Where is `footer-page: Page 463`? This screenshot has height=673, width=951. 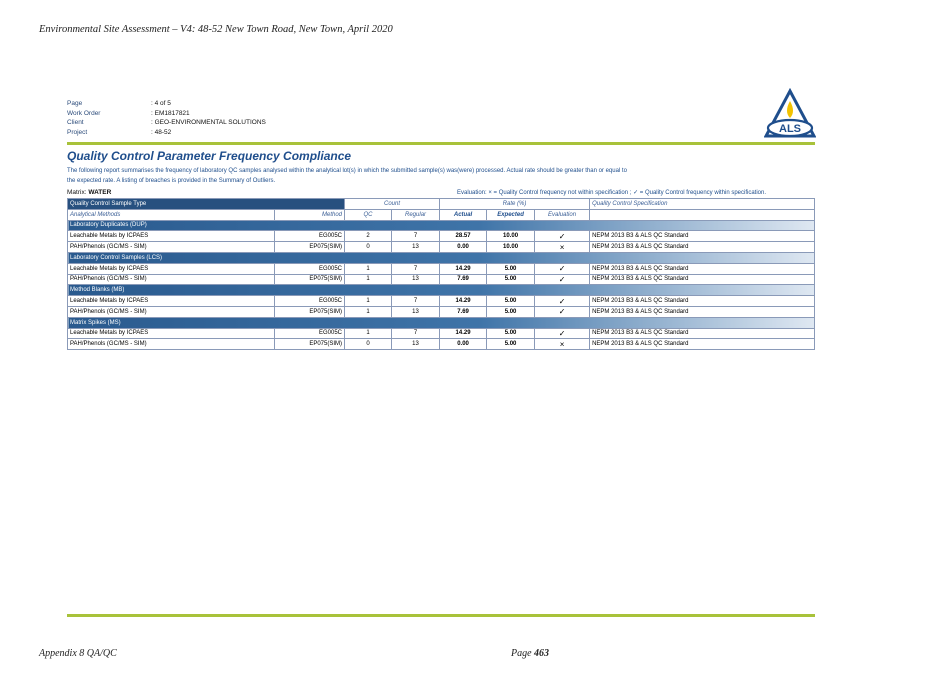 footer-page: Page 463 is located at coordinates (530, 653).